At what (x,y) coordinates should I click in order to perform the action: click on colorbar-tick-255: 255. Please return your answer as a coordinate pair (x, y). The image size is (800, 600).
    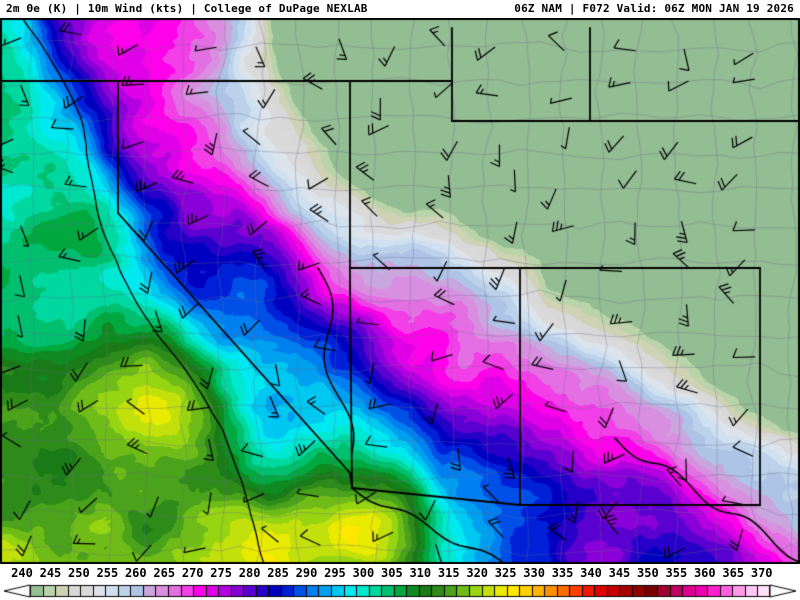
    Looking at the image, I should click on (107, 573).